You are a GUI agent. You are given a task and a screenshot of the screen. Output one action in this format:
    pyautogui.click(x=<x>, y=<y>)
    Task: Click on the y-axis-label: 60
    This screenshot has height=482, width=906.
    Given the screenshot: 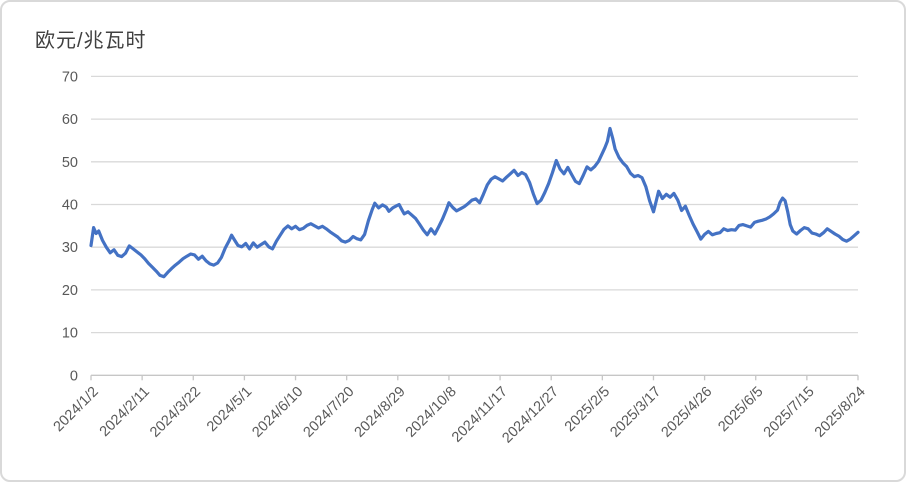 What is the action you would take?
    pyautogui.click(x=70, y=120)
    